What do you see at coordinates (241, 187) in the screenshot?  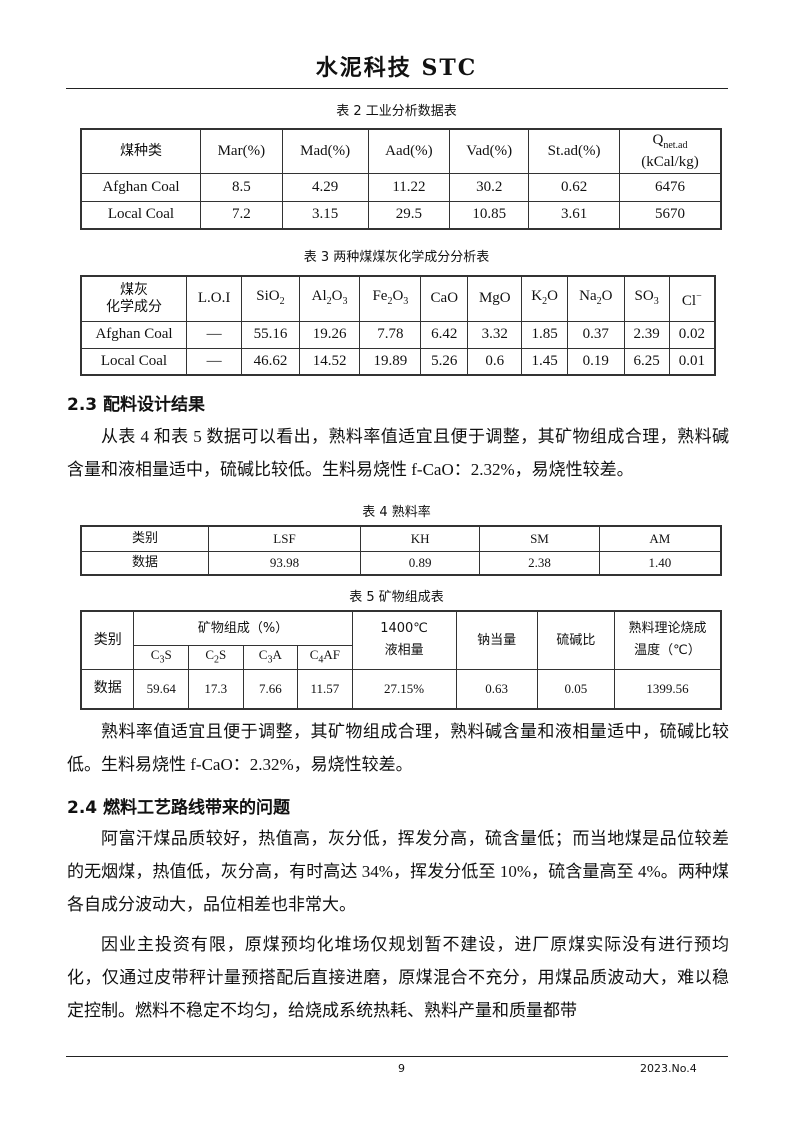 I see `t2-cell: 8.5` at bounding box center [241, 187].